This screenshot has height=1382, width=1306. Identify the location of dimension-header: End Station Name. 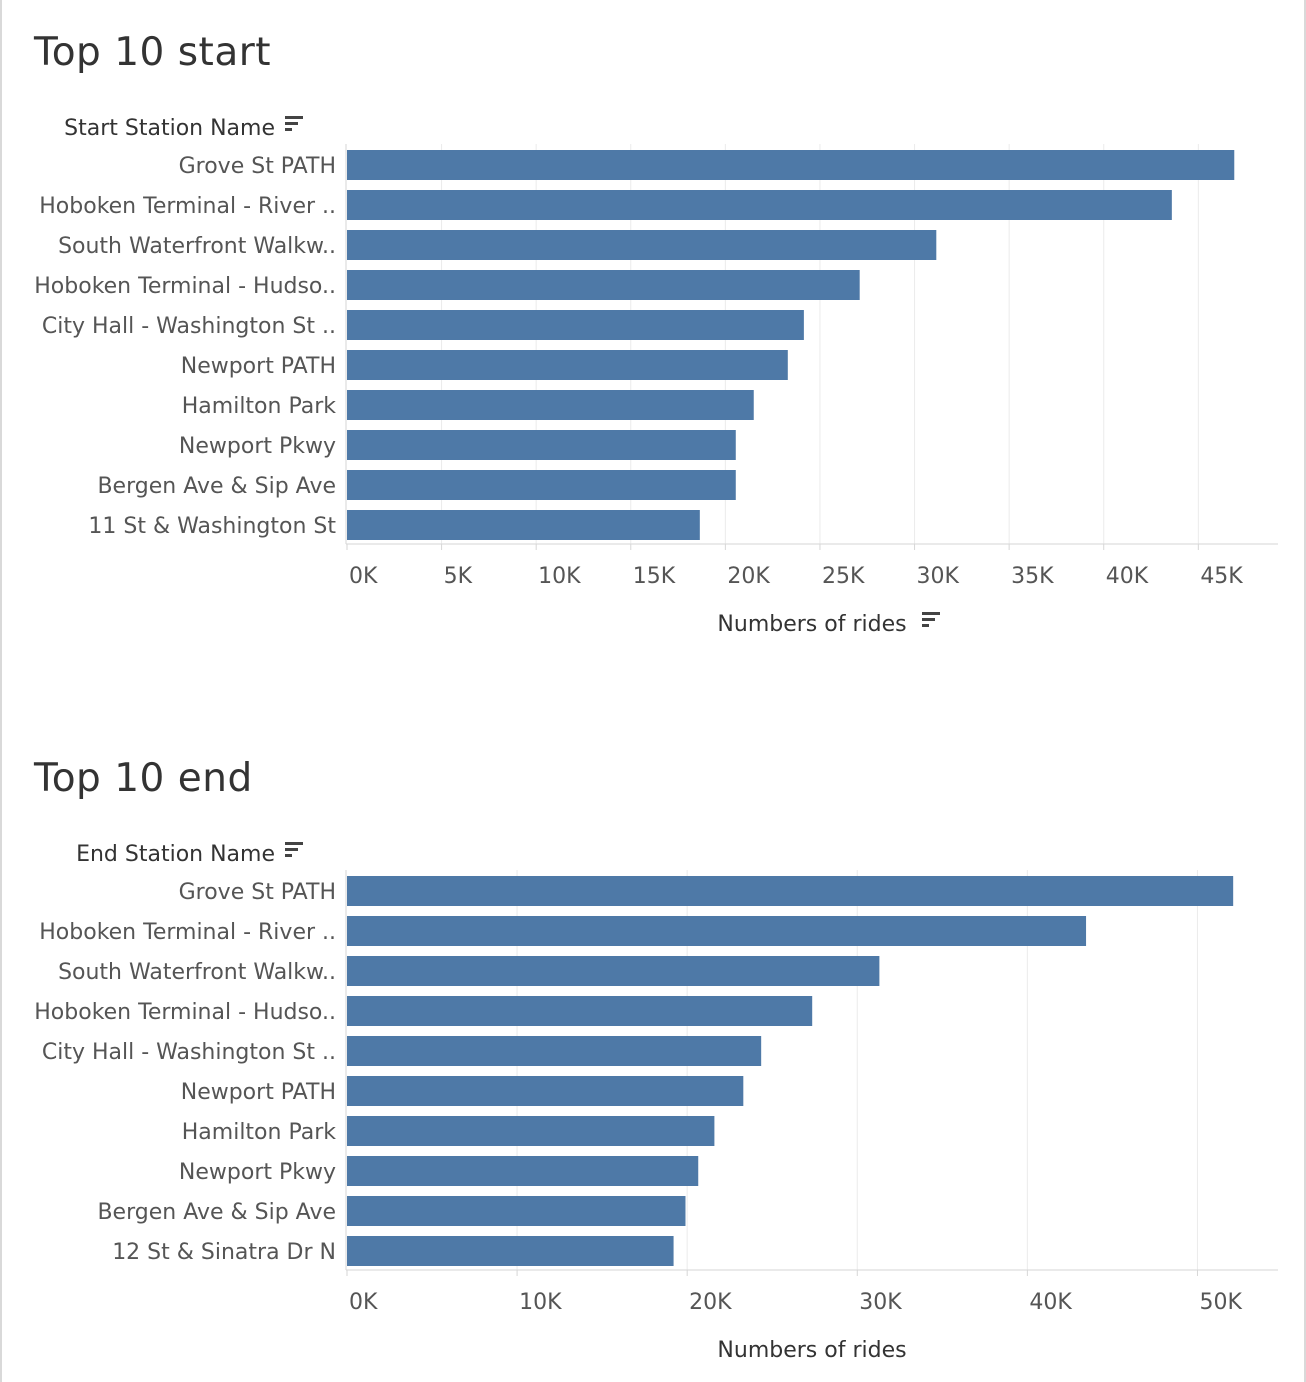
(175, 854).